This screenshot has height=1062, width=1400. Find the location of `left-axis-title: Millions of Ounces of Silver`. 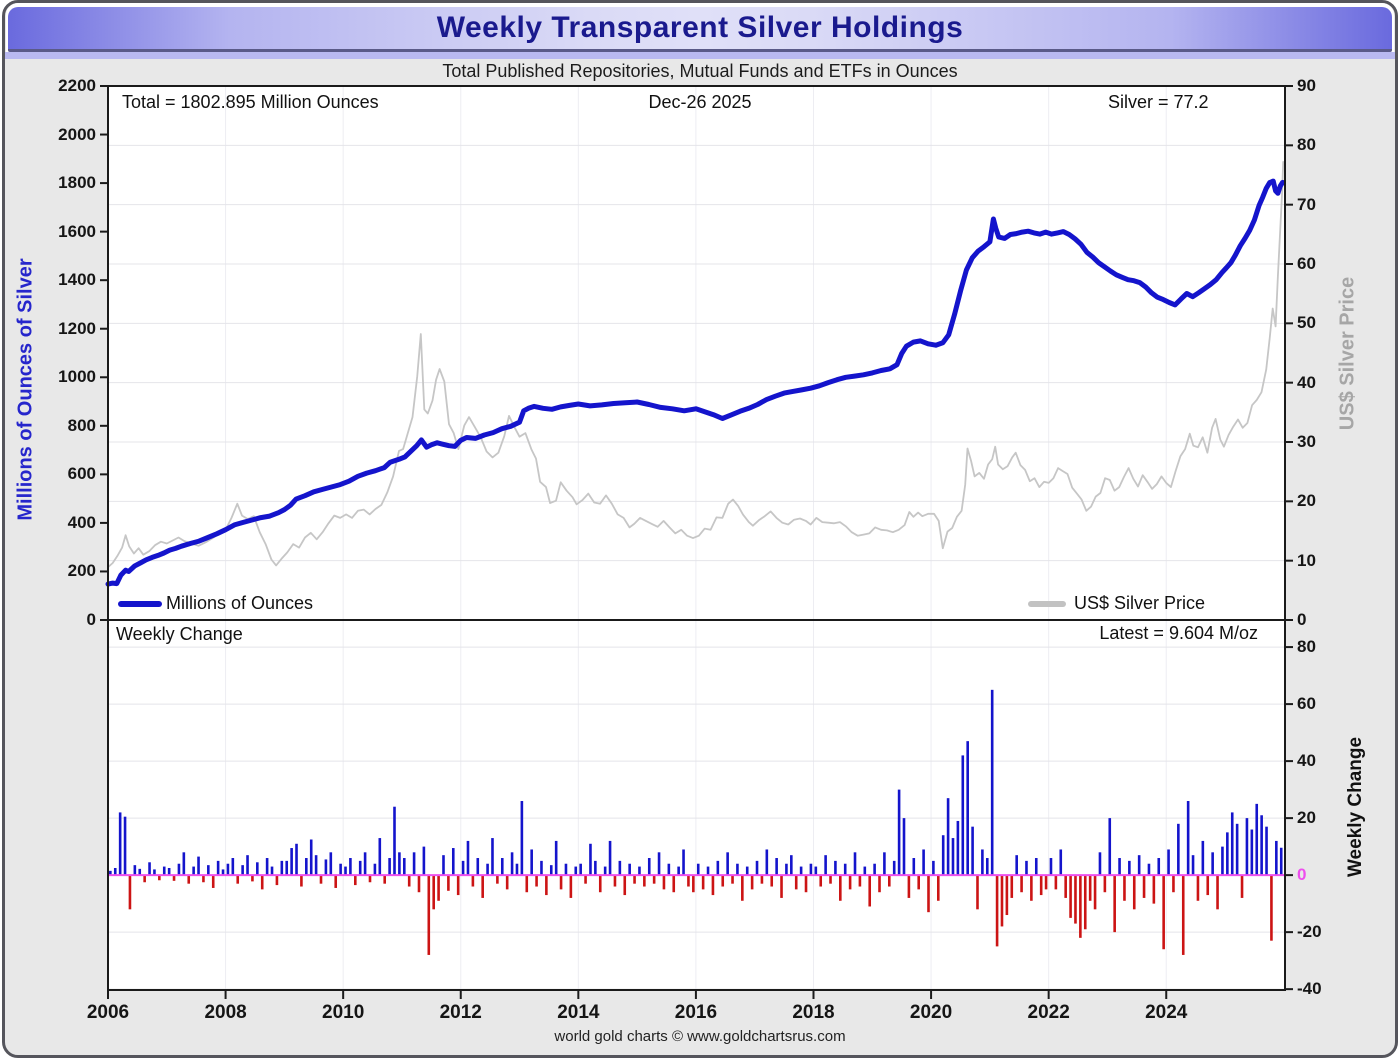

left-axis-title: Millions of Ounces of Silver is located at coordinates (25, 389).